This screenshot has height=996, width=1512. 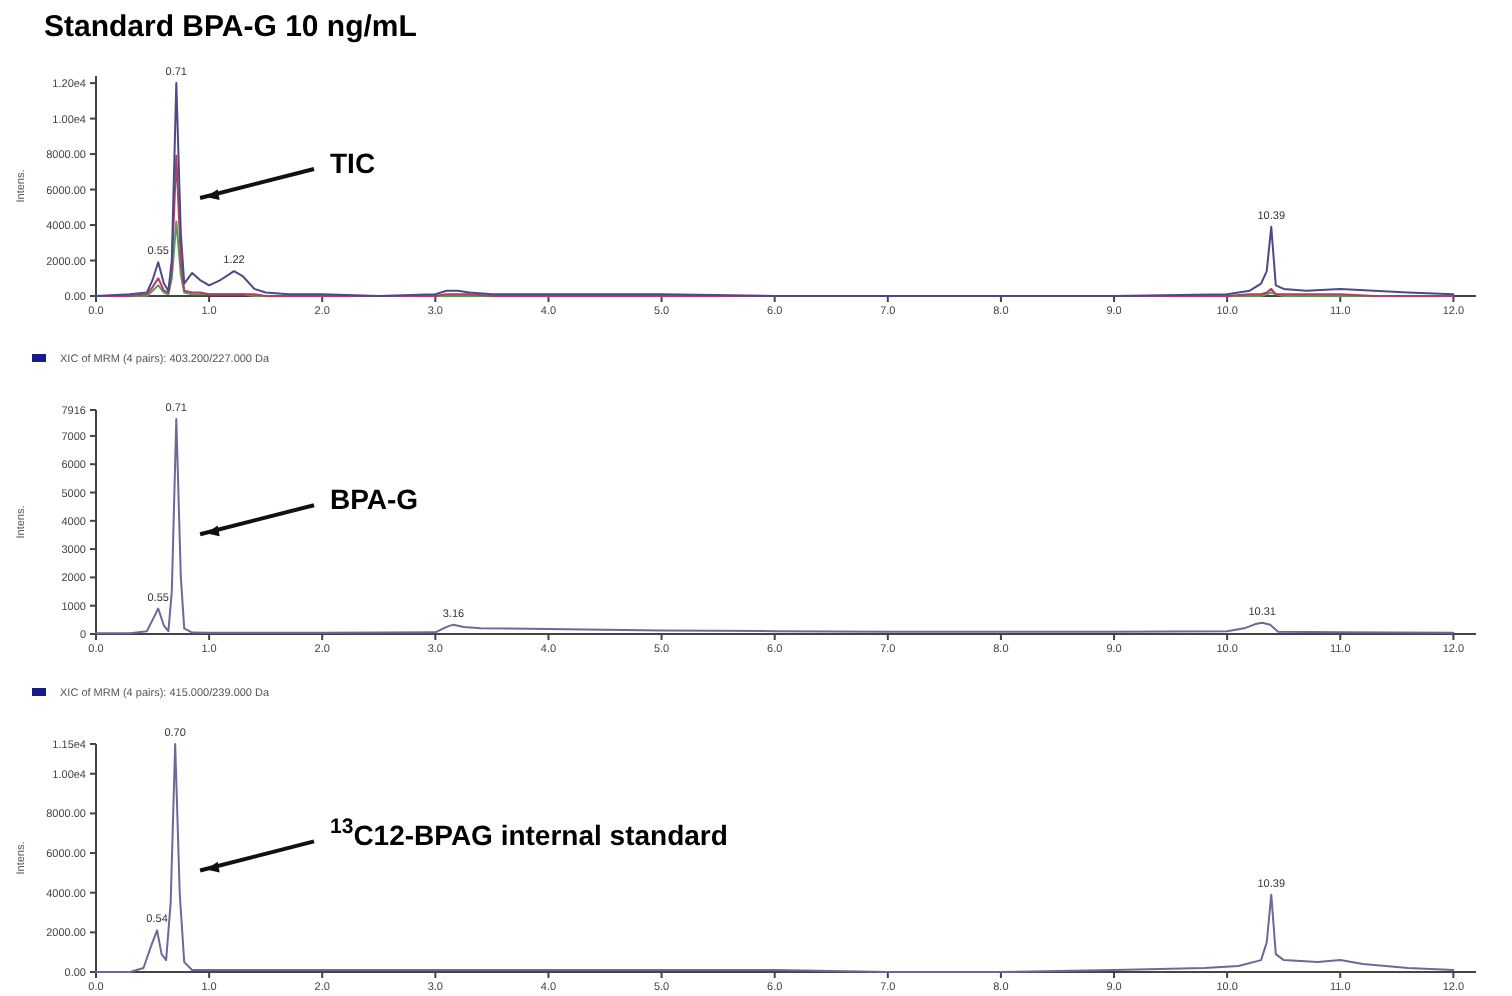 What do you see at coordinates (230, 27) in the screenshot?
I see `chart-title: Standard BPA-G 10 ng/mL` at bounding box center [230, 27].